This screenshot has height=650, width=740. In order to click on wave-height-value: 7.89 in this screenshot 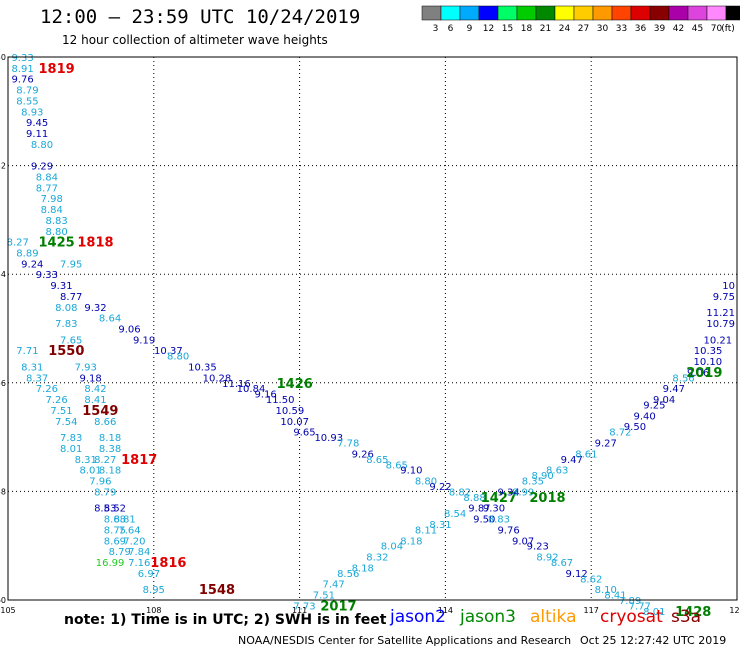, I will do `click(630, 601)`.